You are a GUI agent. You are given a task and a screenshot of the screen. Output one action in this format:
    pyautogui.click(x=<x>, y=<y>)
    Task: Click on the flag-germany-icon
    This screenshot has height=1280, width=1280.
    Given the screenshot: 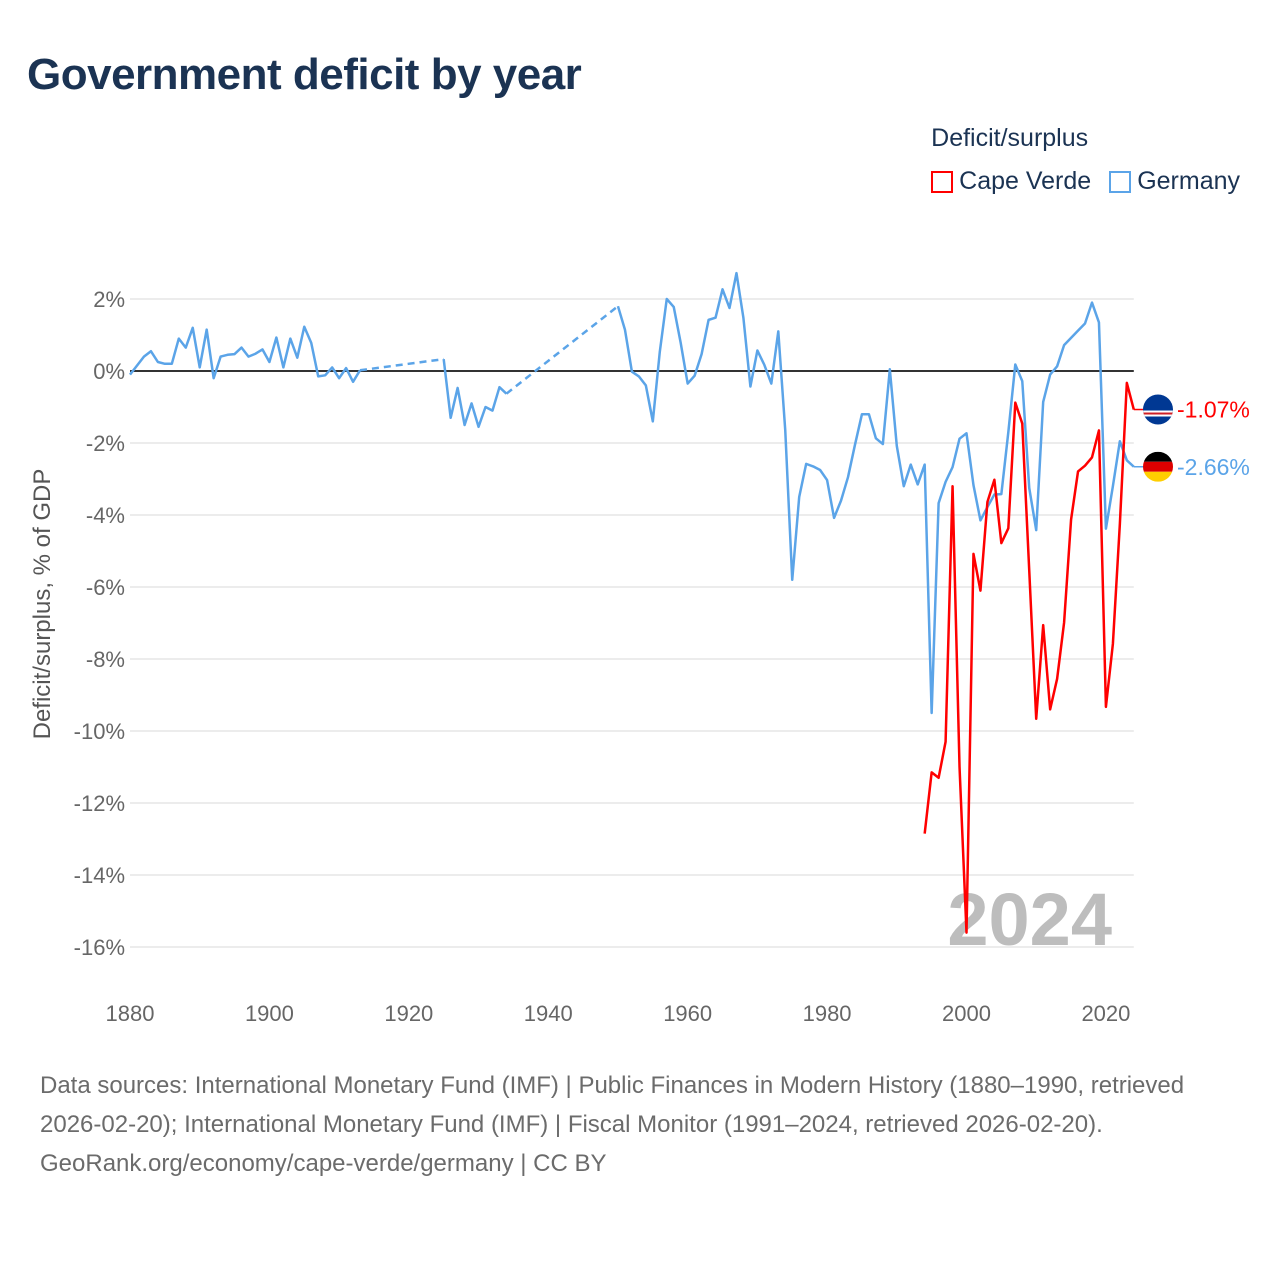 What is the action you would take?
    pyautogui.click(x=1158, y=466)
    